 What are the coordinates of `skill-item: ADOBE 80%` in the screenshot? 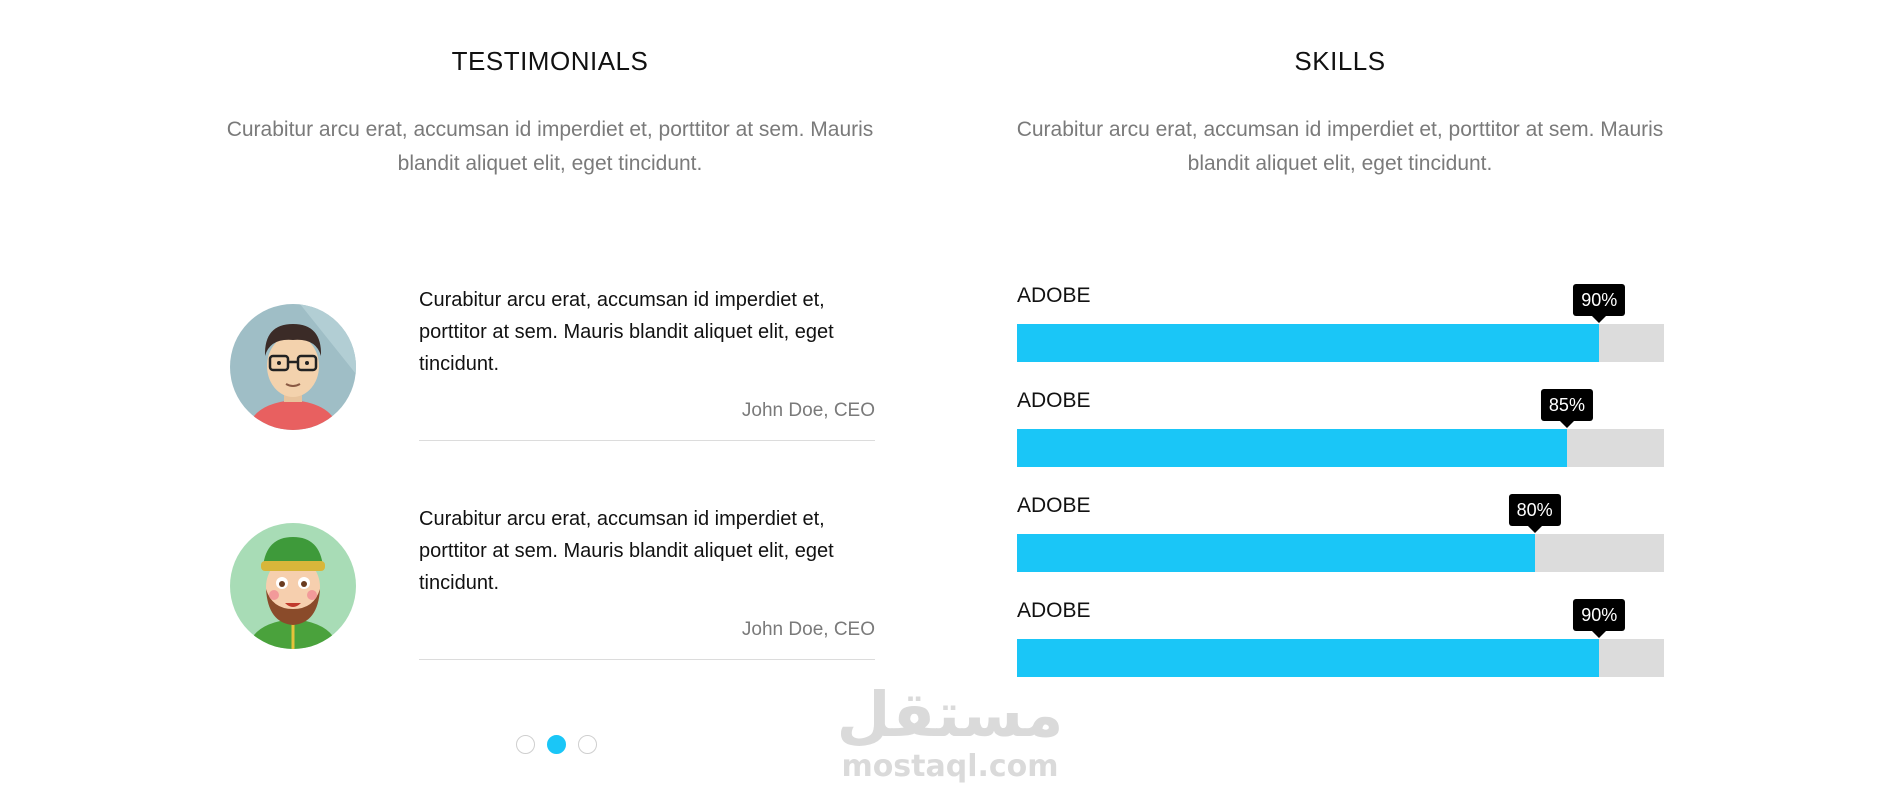 It's located at (1340, 544).